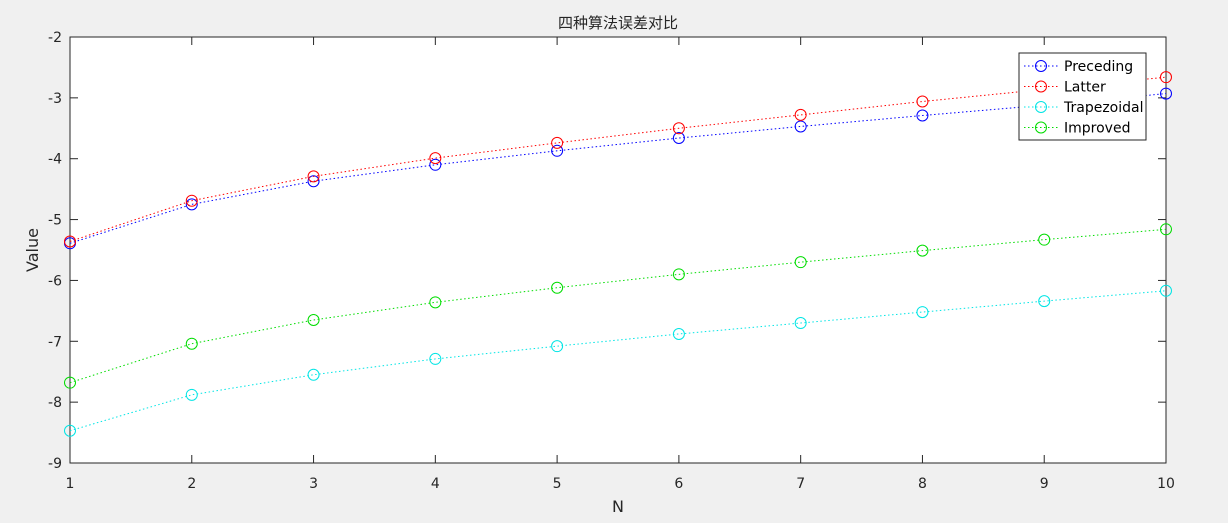  What do you see at coordinates (1097, 129) in the screenshot?
I see `legend-label-improved: Improved` at bounding box center [1097, 129].